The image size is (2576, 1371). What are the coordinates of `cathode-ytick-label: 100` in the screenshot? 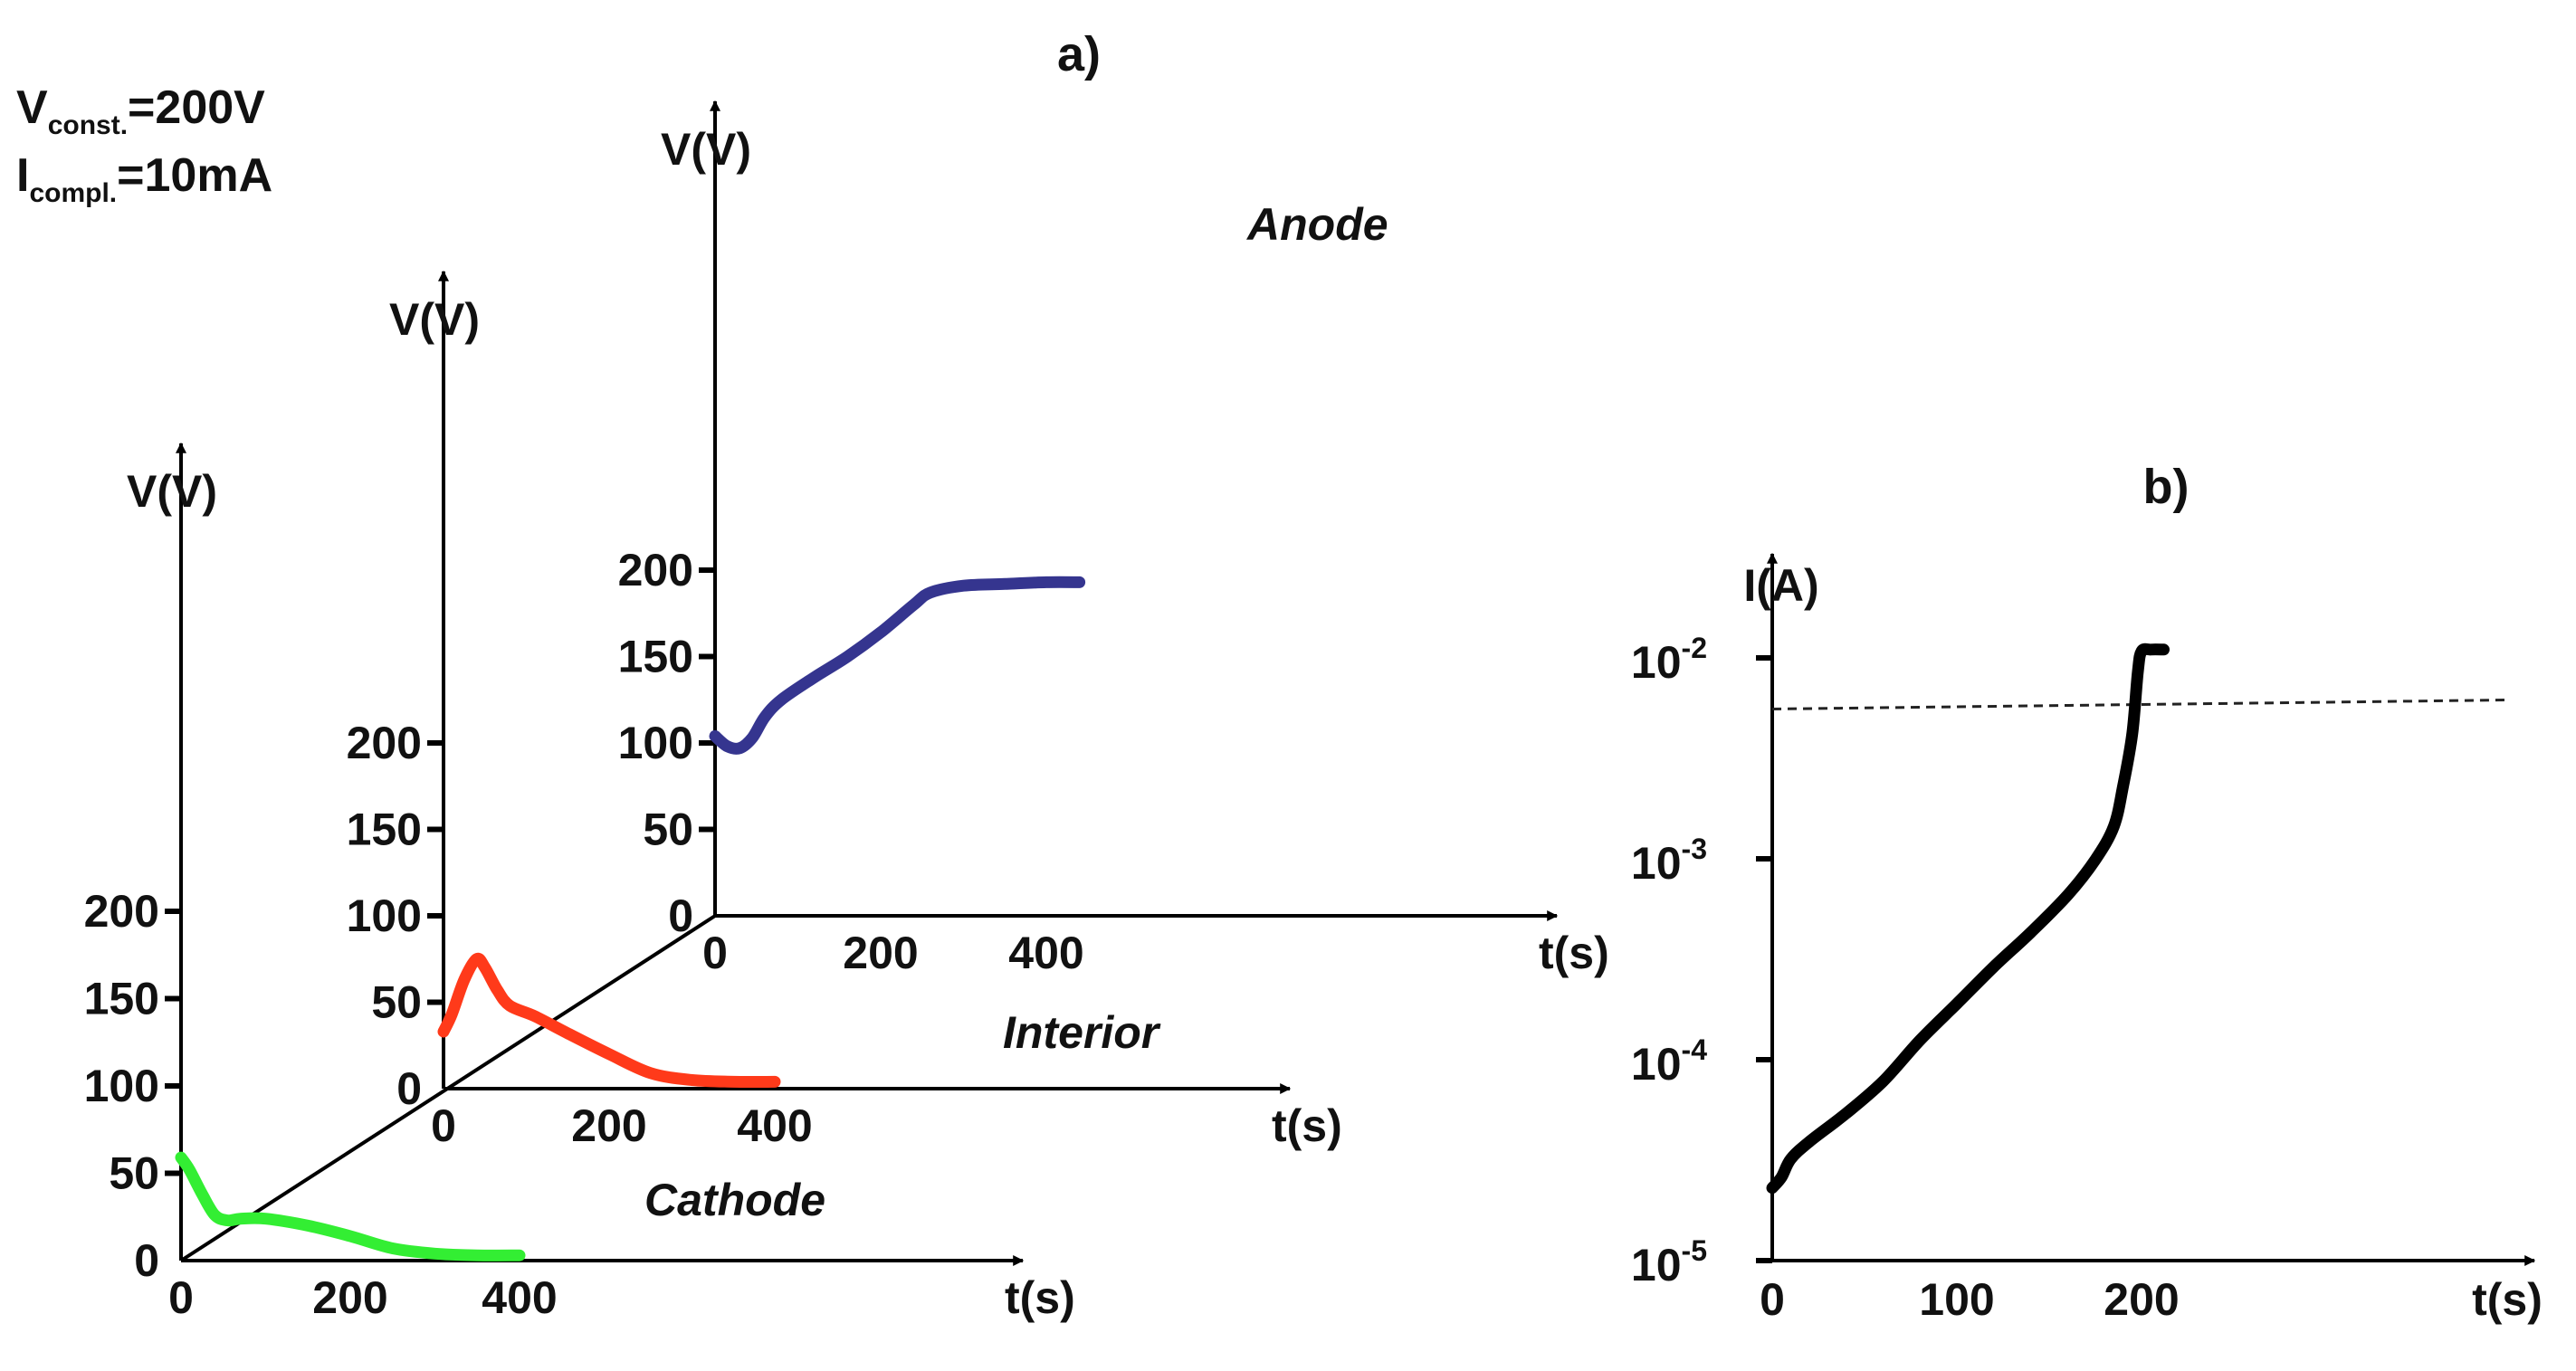 It's located at (121, 1086).